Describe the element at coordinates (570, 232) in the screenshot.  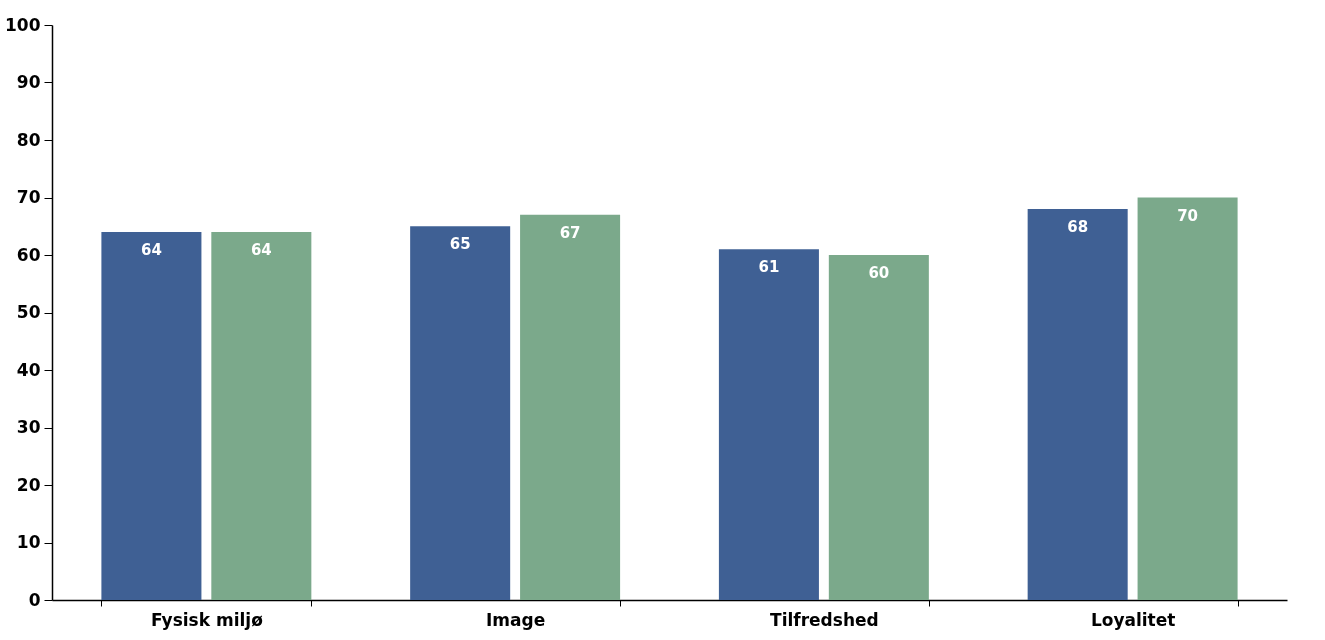
I see `data-label: 67` at that location.